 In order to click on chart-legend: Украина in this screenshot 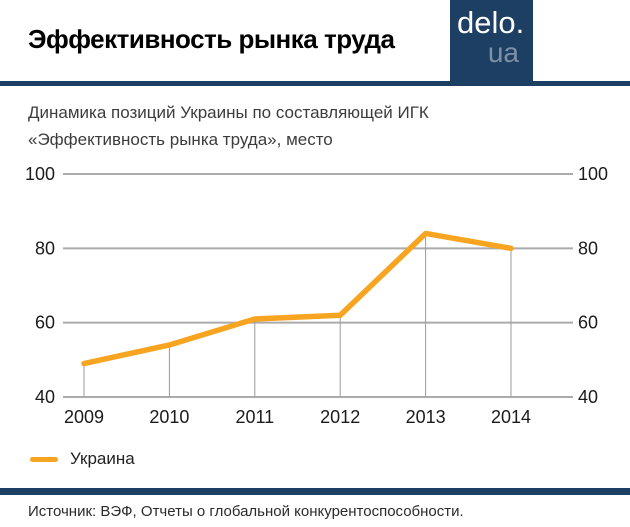, I will do `click(82, 459)`.